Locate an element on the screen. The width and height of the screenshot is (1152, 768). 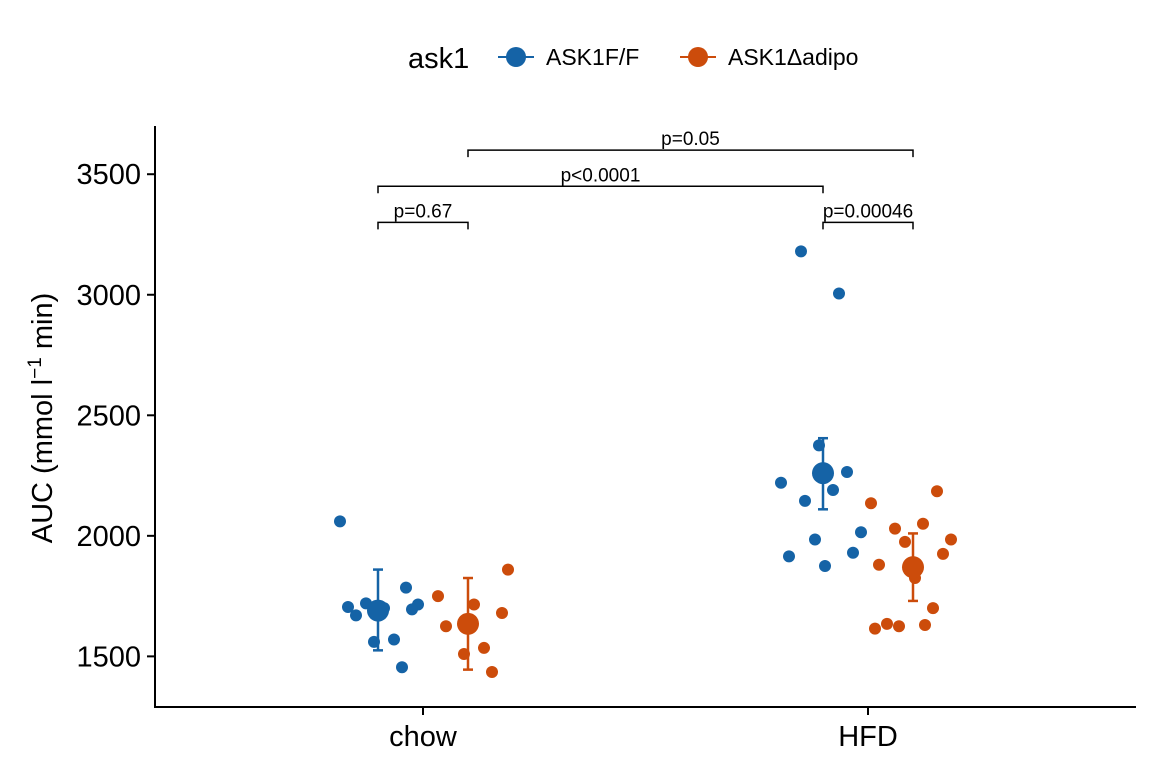
y-ticks: 1500 2000 2500 3000 3500 is located at coordinates (115, 416).